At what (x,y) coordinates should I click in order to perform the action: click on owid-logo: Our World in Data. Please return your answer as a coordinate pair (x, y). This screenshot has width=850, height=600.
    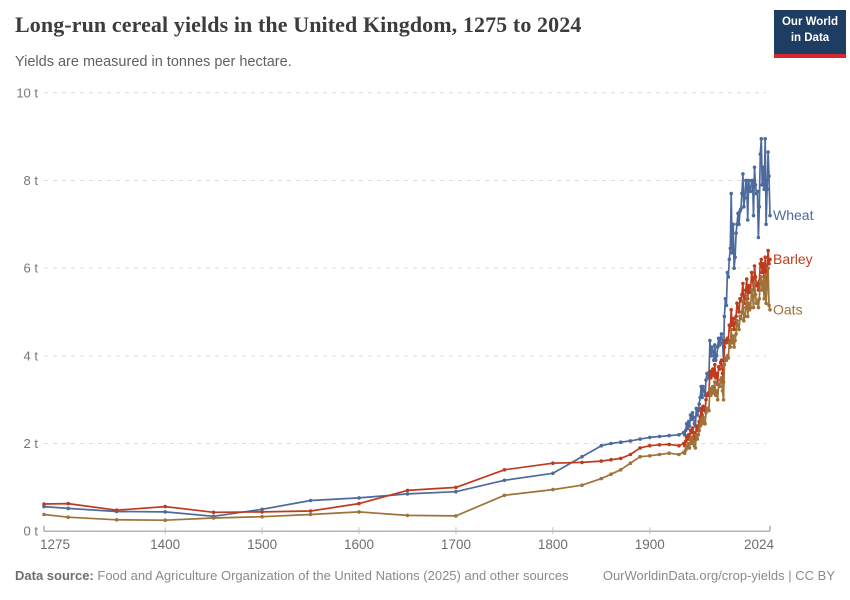
    Looking at the image, I should click on (810, 34).